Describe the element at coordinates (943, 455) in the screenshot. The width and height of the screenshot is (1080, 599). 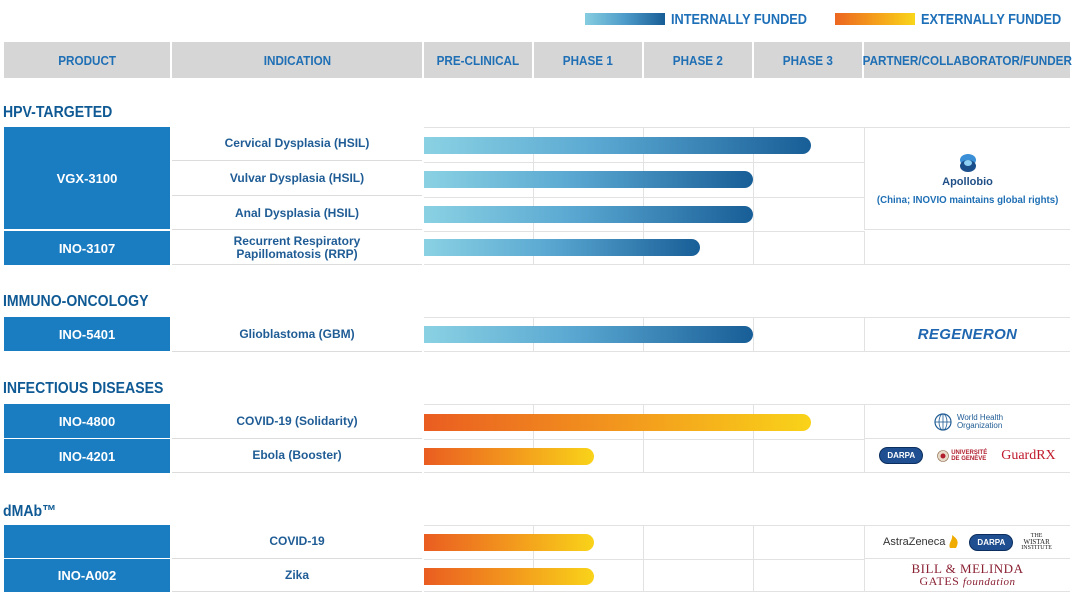
I see `geneve-seal-icon` at that location.